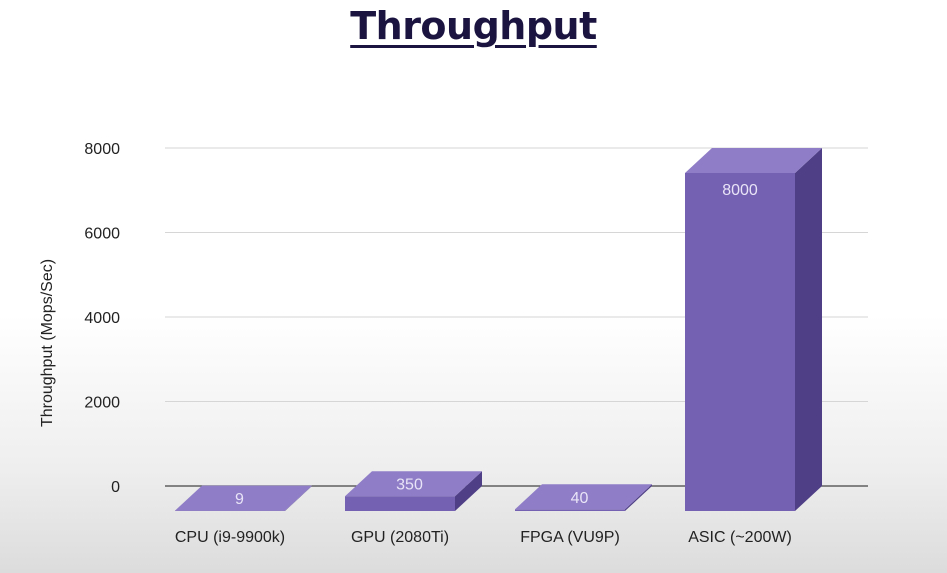 This screenshot has height=573, width=947. What do you see at coordinates (115, 487) in the screenshot?
I see `y-tick-label: 0` at bounding box center [115, 487].